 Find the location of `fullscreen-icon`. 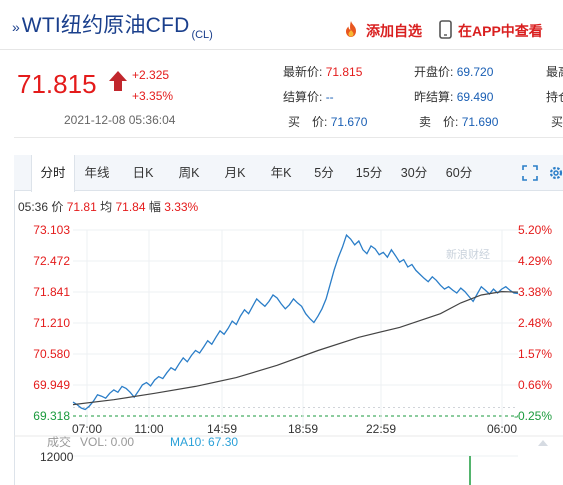

fullscreen-icon is located at coordinates (530, 173).